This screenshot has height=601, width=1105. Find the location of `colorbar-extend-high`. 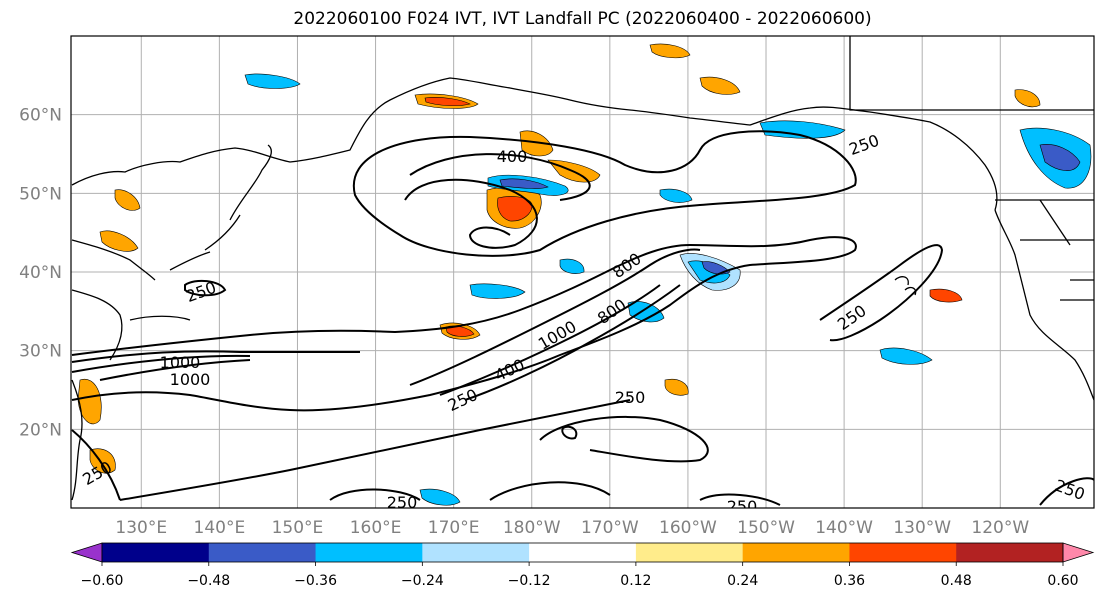

colorbar-extend-high is located at coordinates (1078, 552).